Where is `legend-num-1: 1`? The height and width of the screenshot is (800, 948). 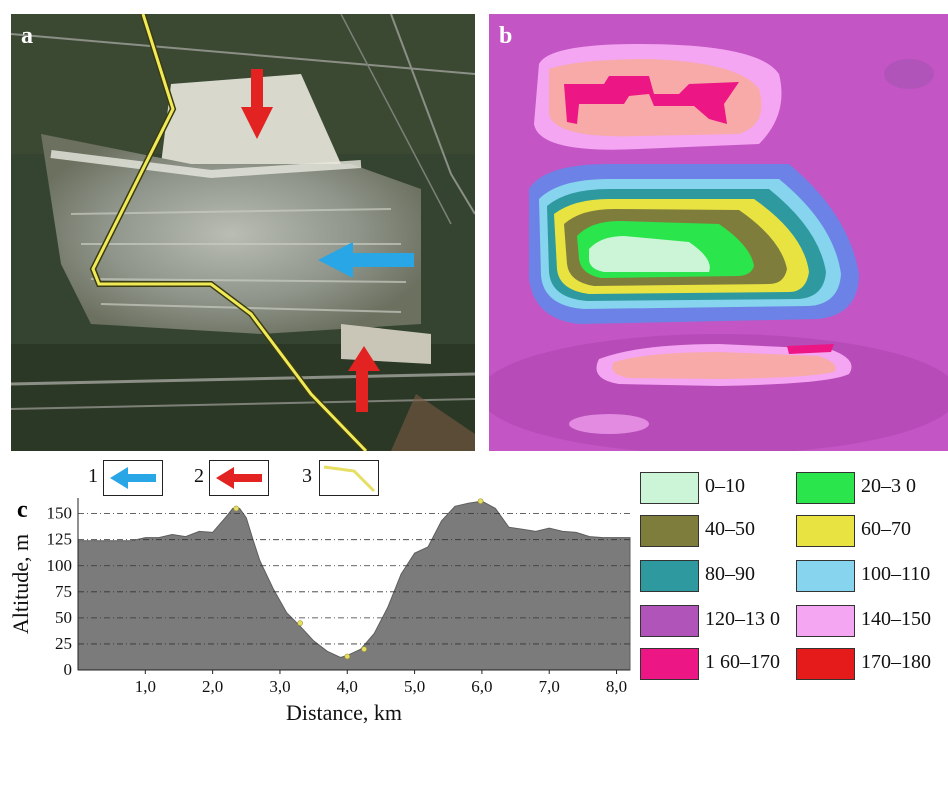
legend-num-1: 1 is located at coordinates (93, 476).